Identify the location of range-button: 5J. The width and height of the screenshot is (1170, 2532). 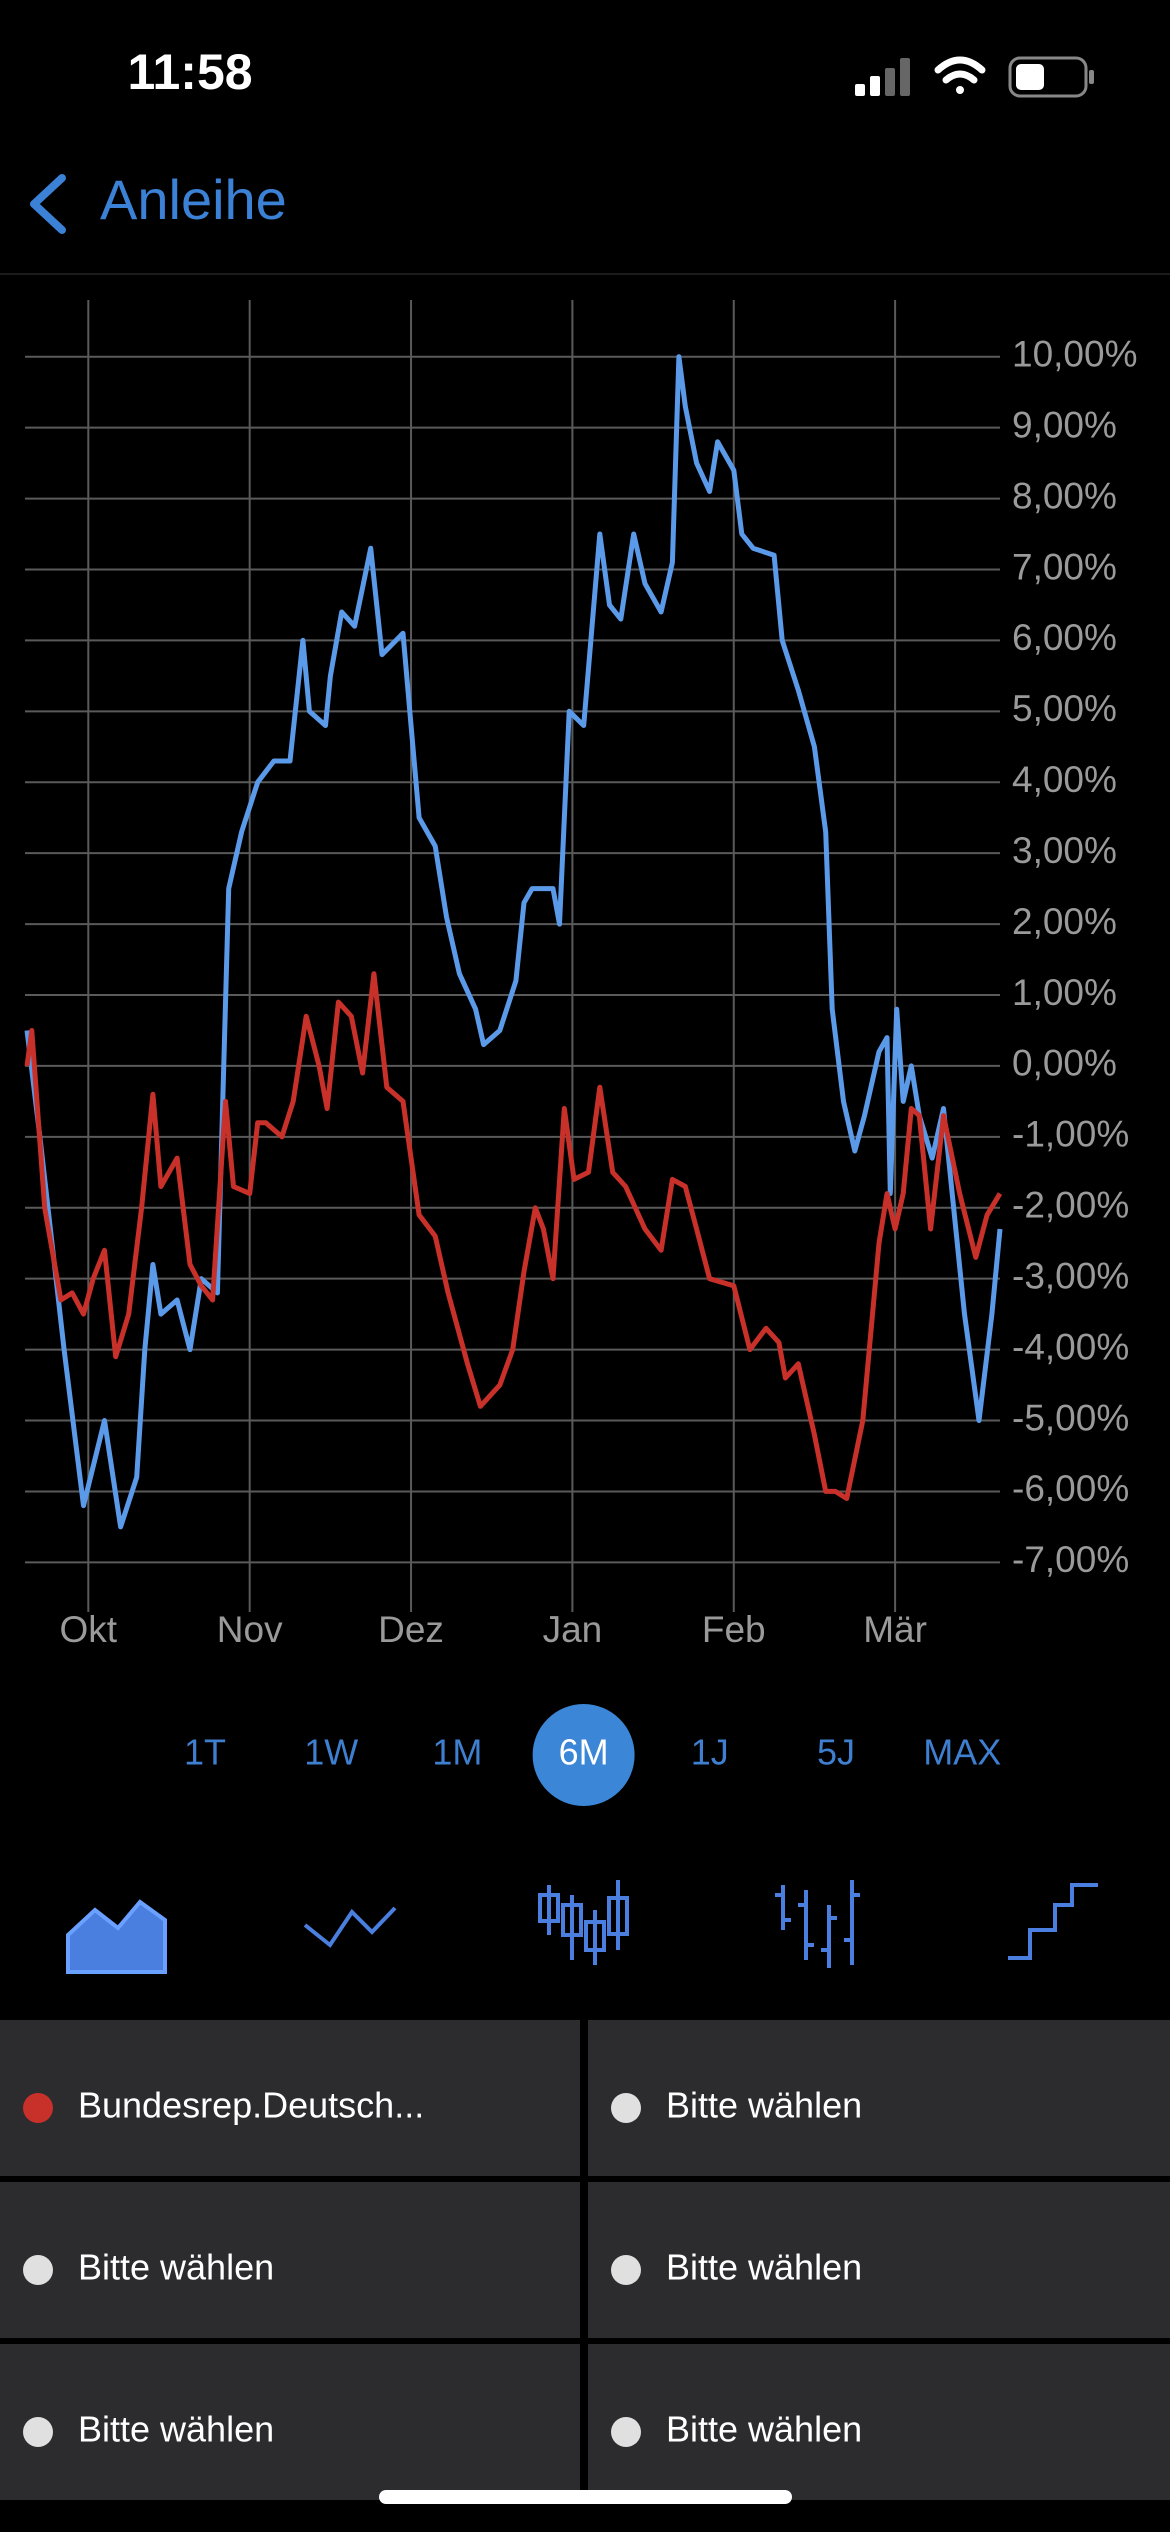
(836, 1752).